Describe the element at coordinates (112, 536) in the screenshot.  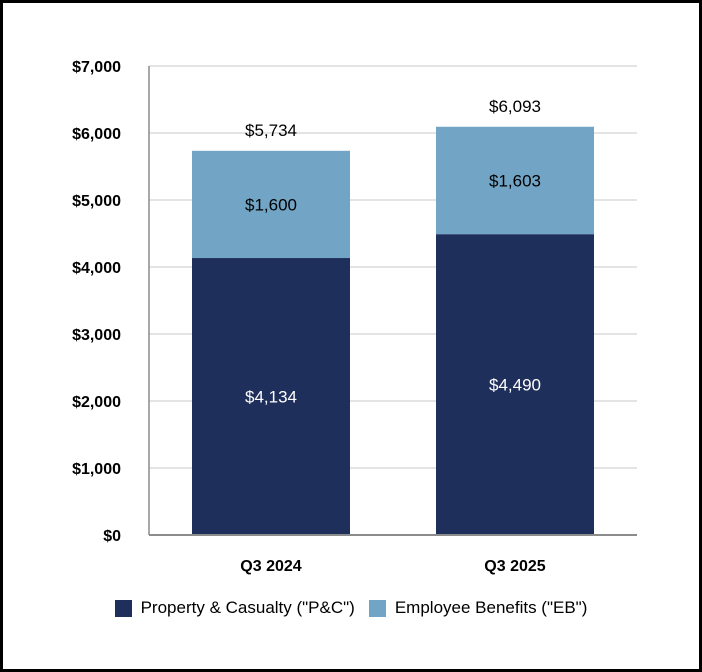
I see `y-tick-label: $0` at that location.